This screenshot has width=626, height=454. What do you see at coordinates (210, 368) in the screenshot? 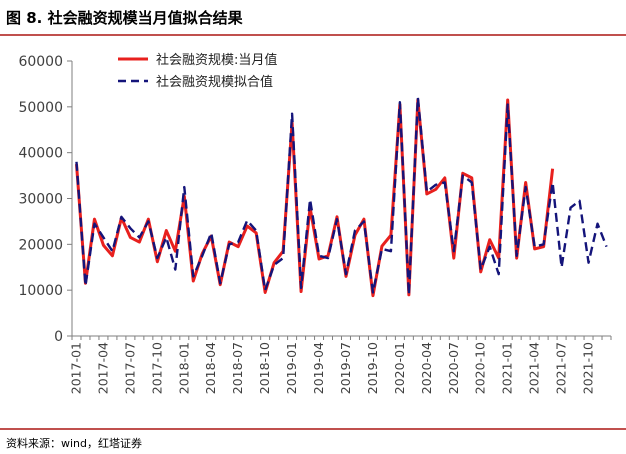
I see `x-tick-label: 2018-04` at bounding box center [210, 368].